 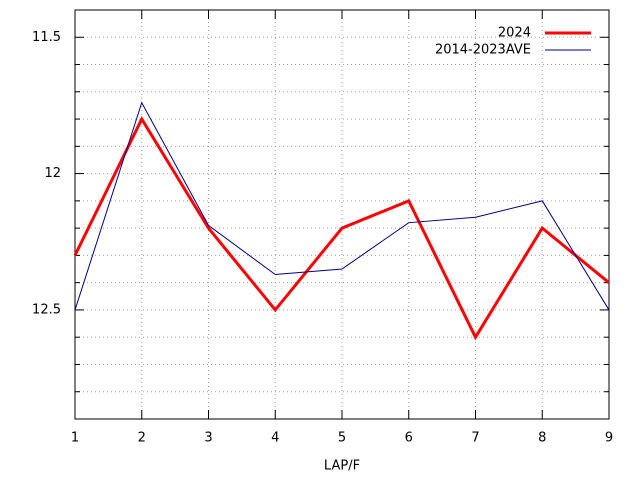 I want to click on x-tick-label: 8, so click(x=542, y=438).